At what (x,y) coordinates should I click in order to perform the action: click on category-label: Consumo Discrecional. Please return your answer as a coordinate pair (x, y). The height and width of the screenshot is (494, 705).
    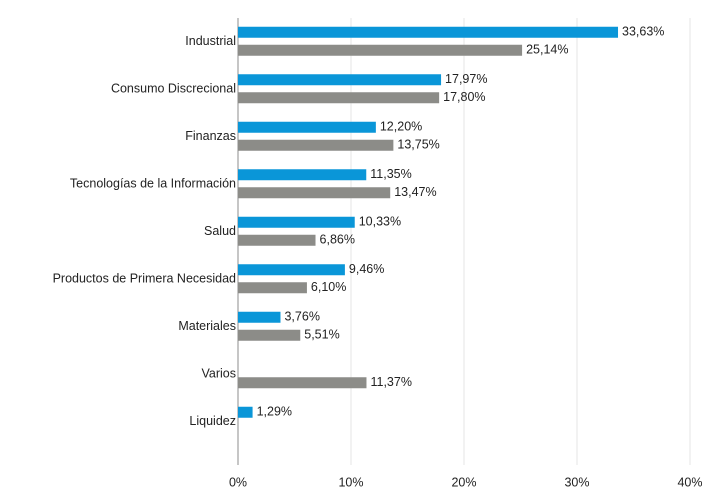
    Looking at the image, I should click on (173, 89).